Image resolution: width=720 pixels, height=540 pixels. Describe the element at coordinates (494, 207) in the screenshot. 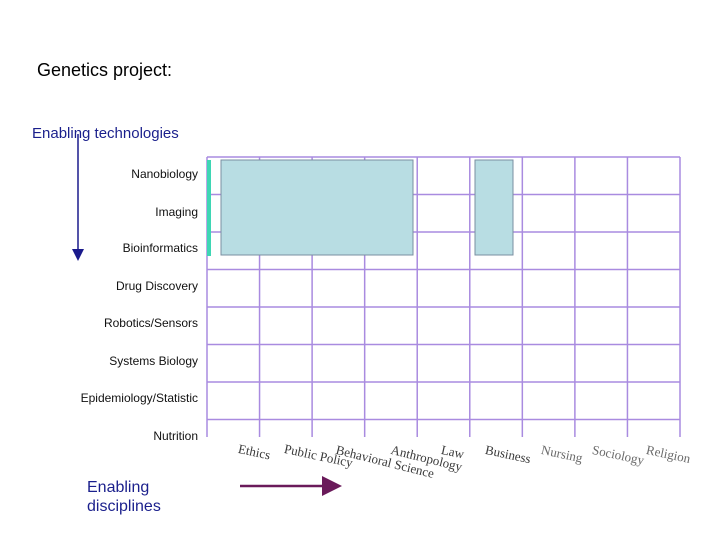

I see `highlight-cell-business` at that location.